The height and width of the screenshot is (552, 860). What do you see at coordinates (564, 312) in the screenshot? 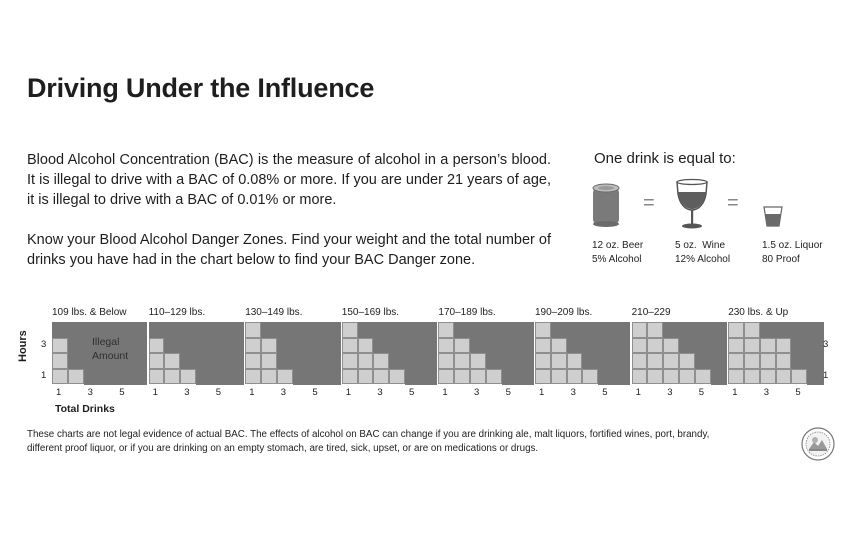
I see `weight-chart-label: 190–209 lbs.` at bounding box center [564, 312].